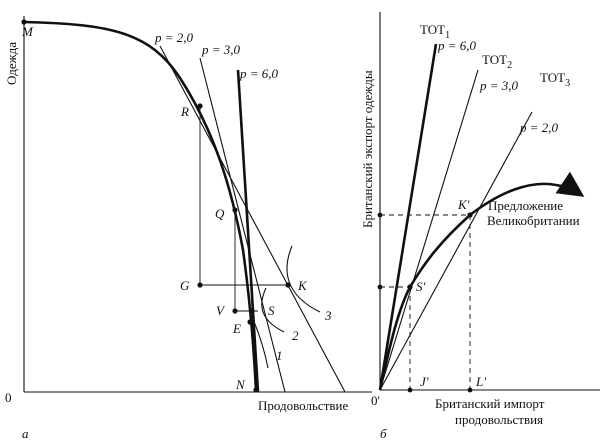  Describe the element at coordinates (435, 31) in the screenshot. I see `tot1-label: ТОТ1` at that location.